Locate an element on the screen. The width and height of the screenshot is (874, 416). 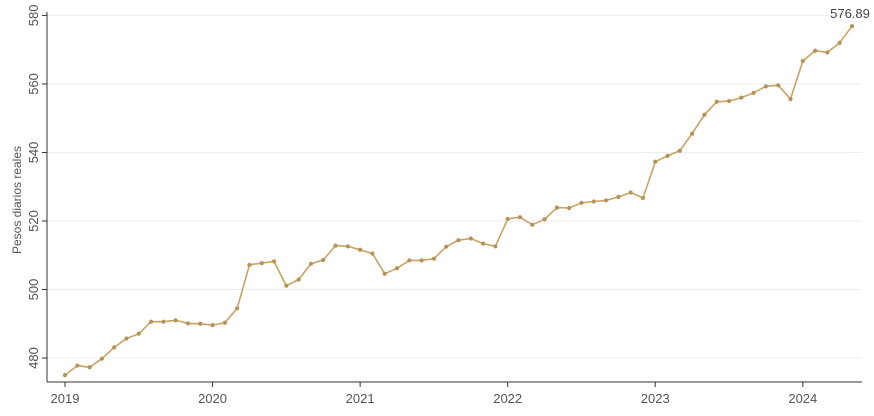
y-tick-label: 520 is located at coordinates (33, 221).